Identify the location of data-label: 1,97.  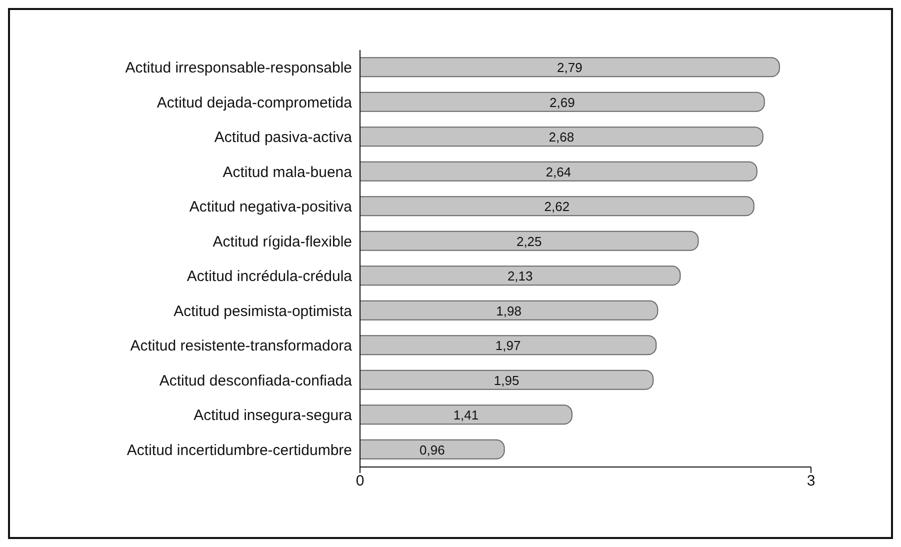
(508, 346).